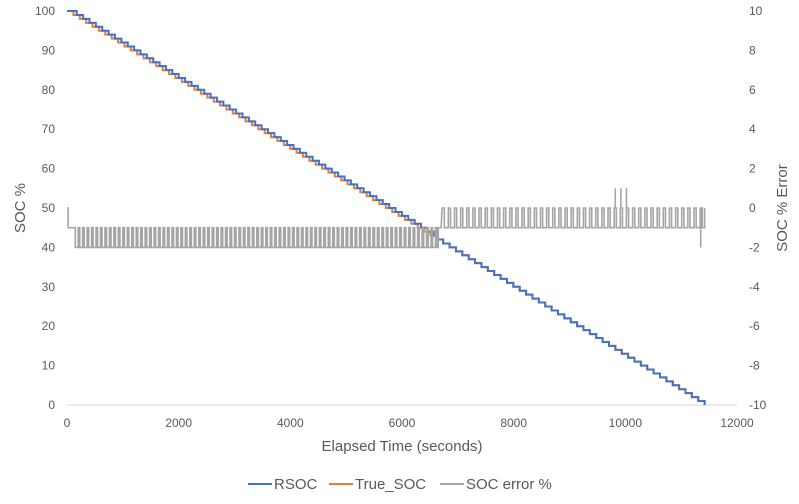 This screenshot has width=799, height=504. I want to click on legend-label-soc-error: SOC error %, so click(509, 484).